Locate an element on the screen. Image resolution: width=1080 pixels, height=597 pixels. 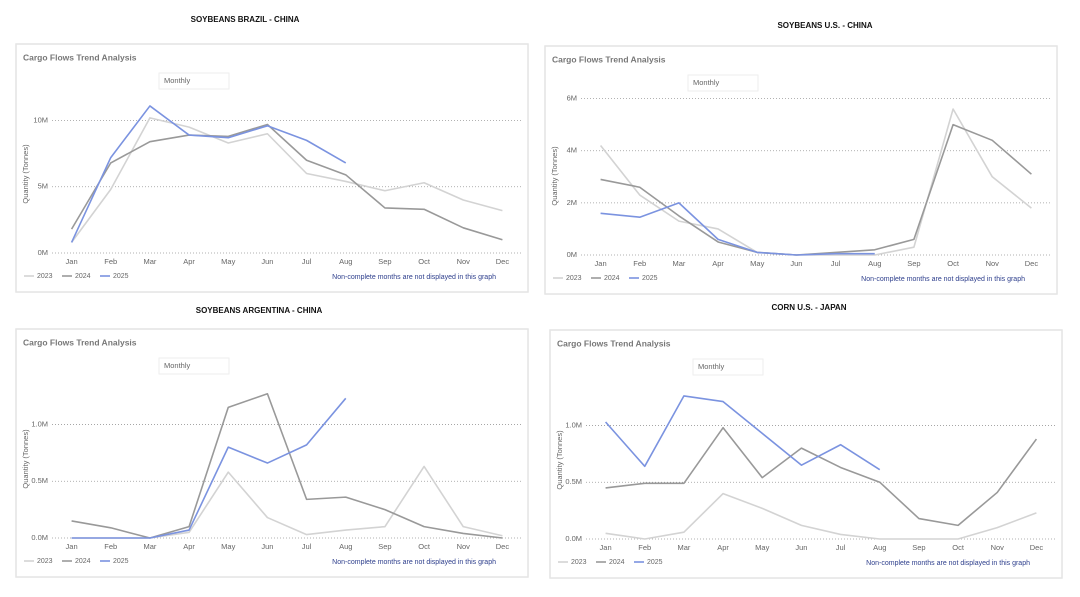
chart-header: SOYBEANS ARGENTINA - CHINA is located at coordinates (259, 310).